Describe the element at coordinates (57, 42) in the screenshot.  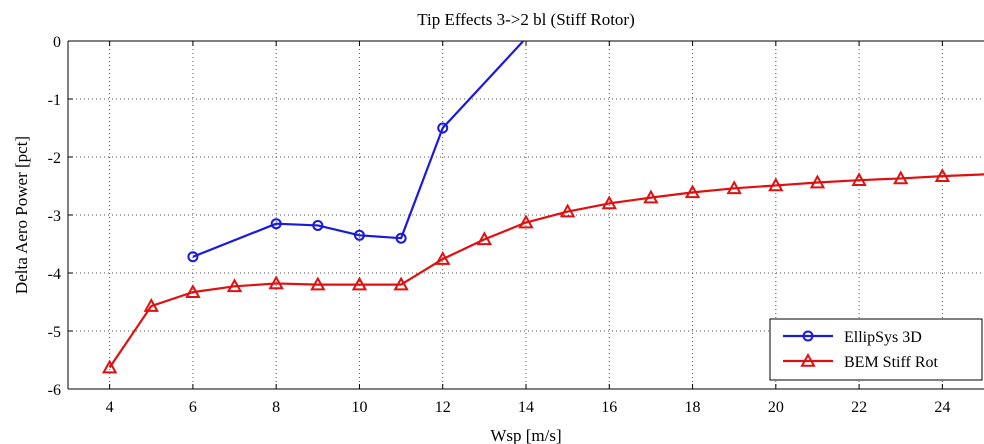
I see `y-tick-label: 0` at that location.